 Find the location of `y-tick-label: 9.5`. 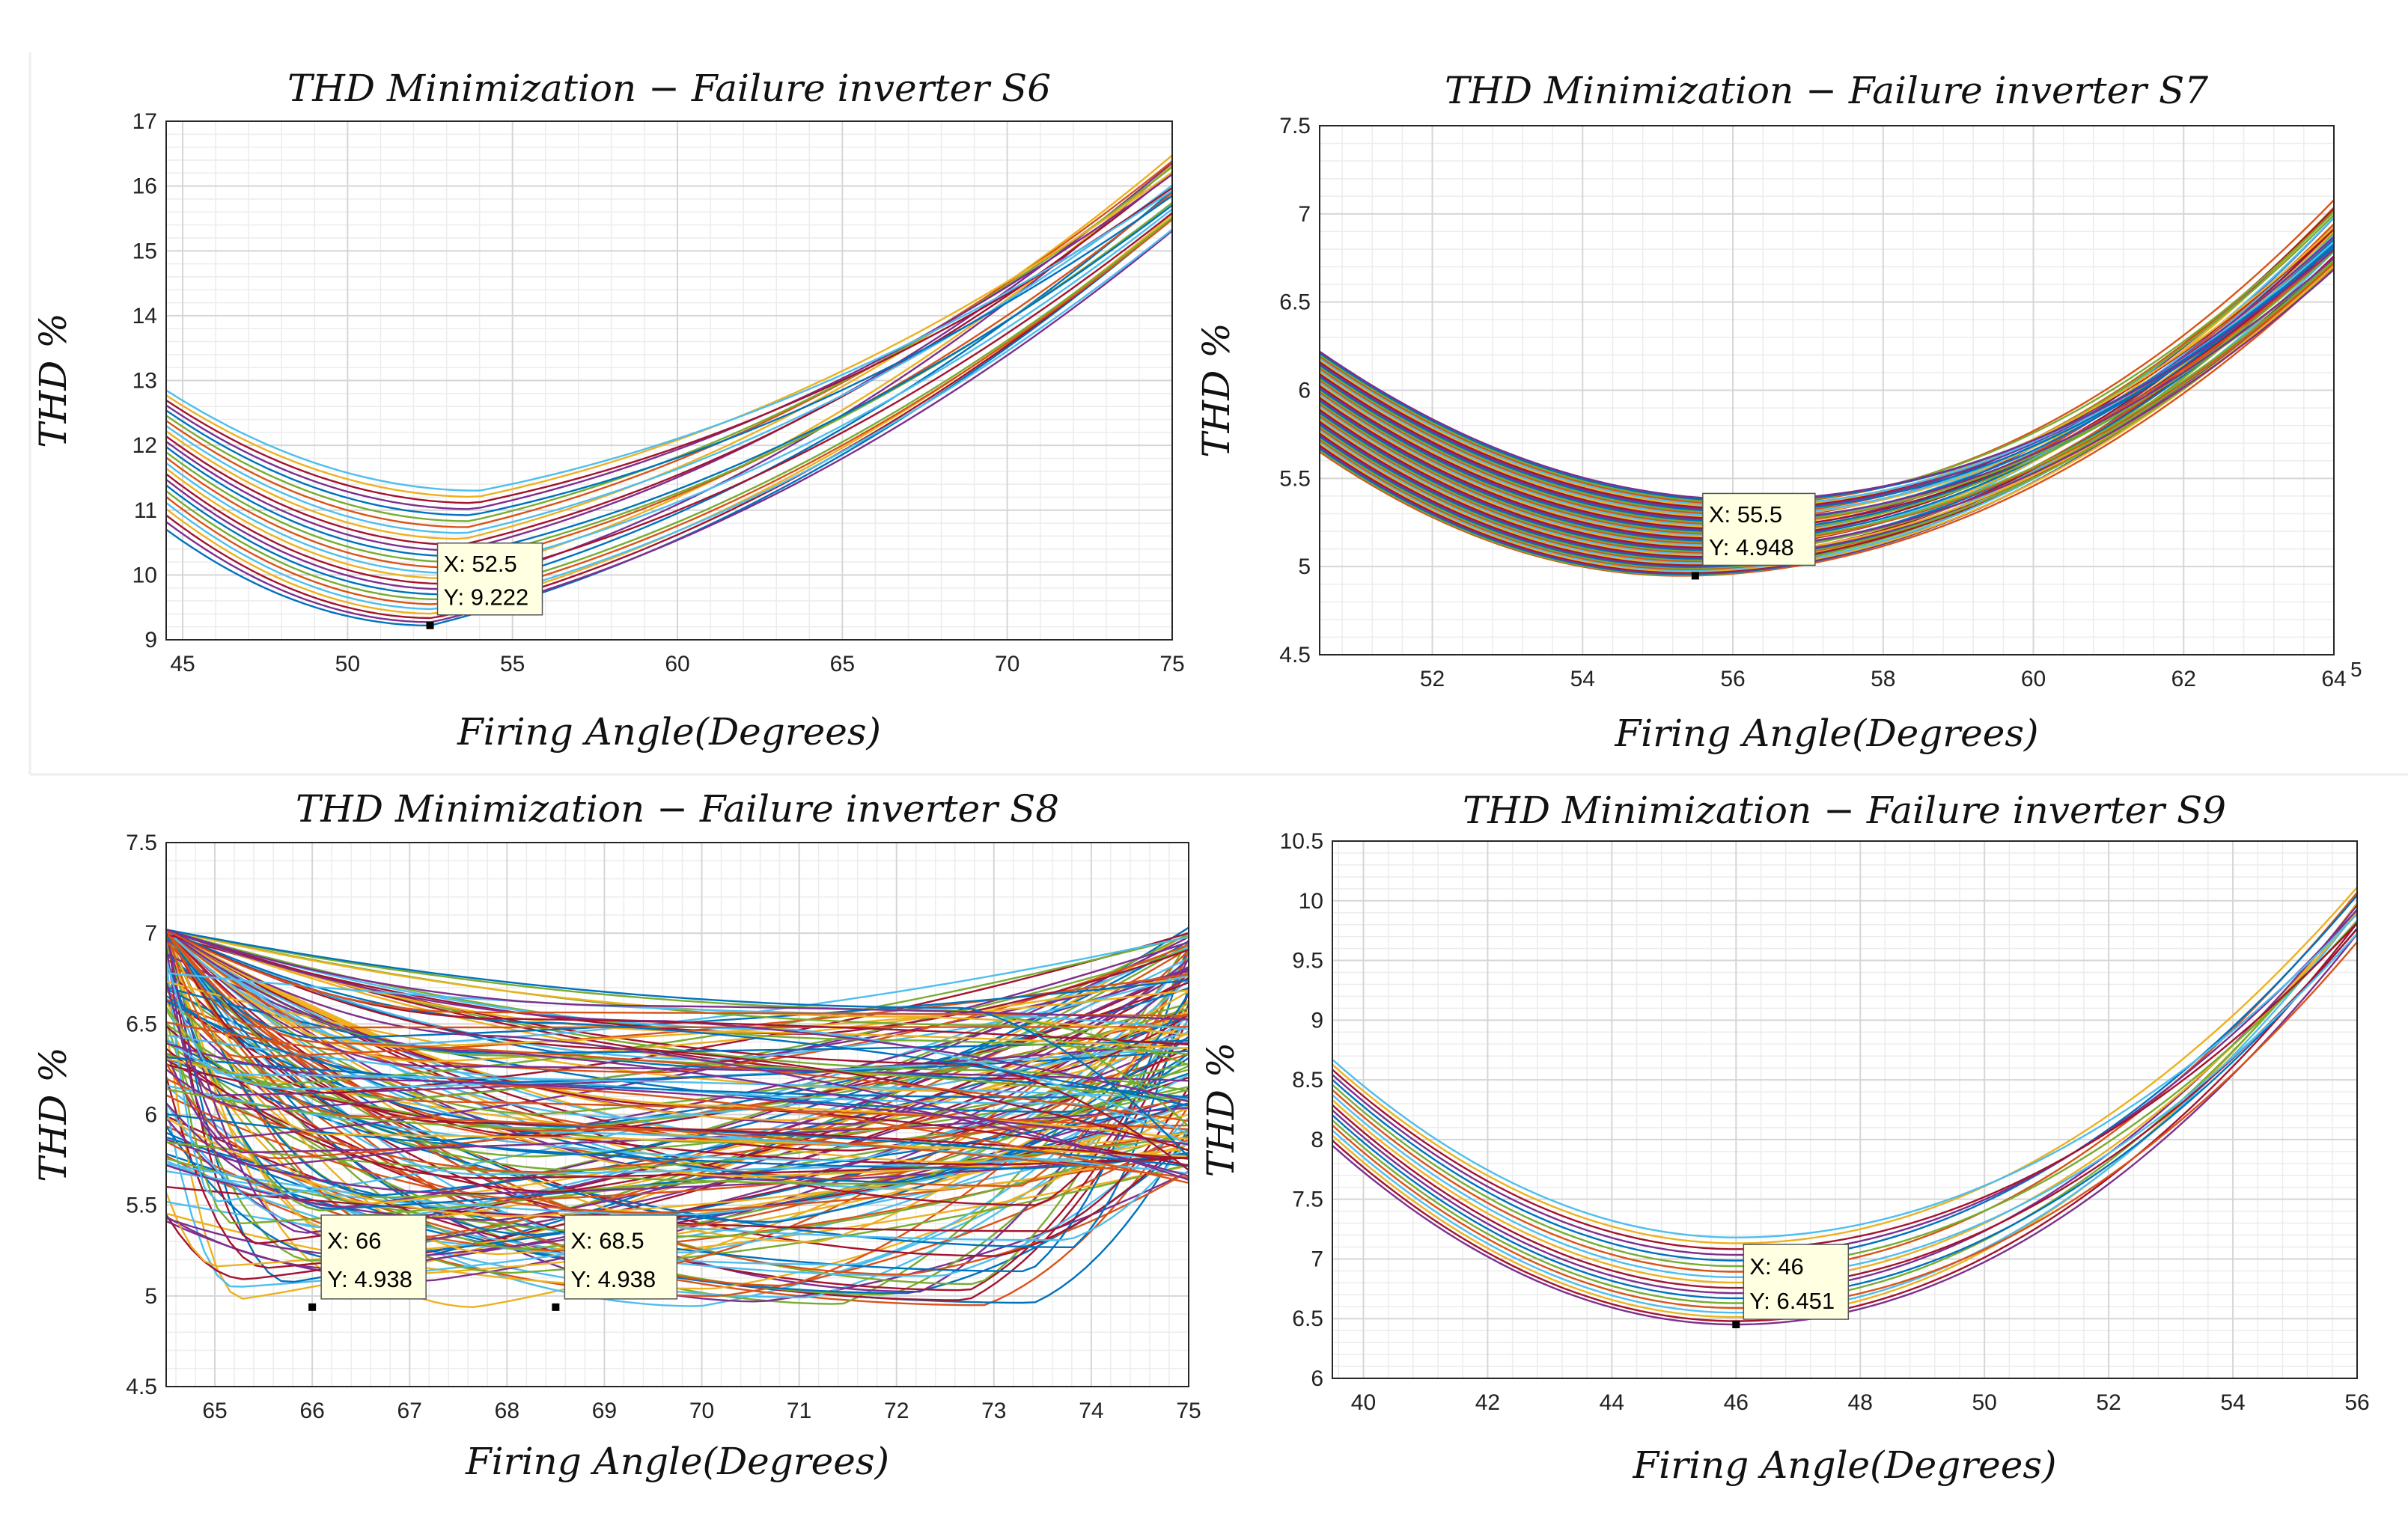

y-tick-label: 9.5 is located at coordinates (1308, 961).